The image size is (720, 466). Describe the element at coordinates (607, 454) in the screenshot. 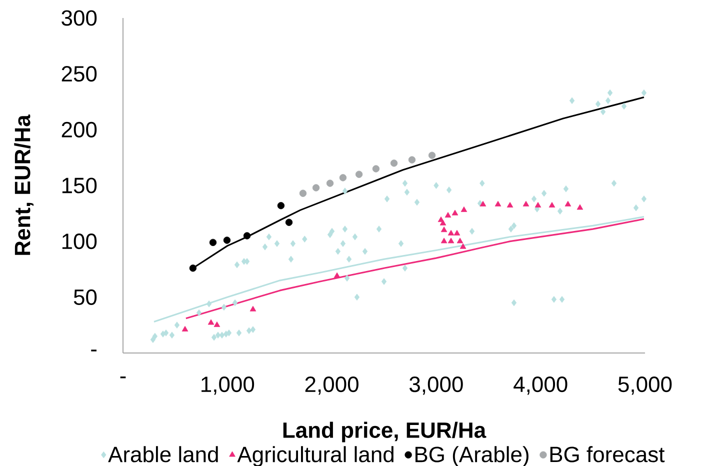

I see `legend-label: BG forecast` at that location.